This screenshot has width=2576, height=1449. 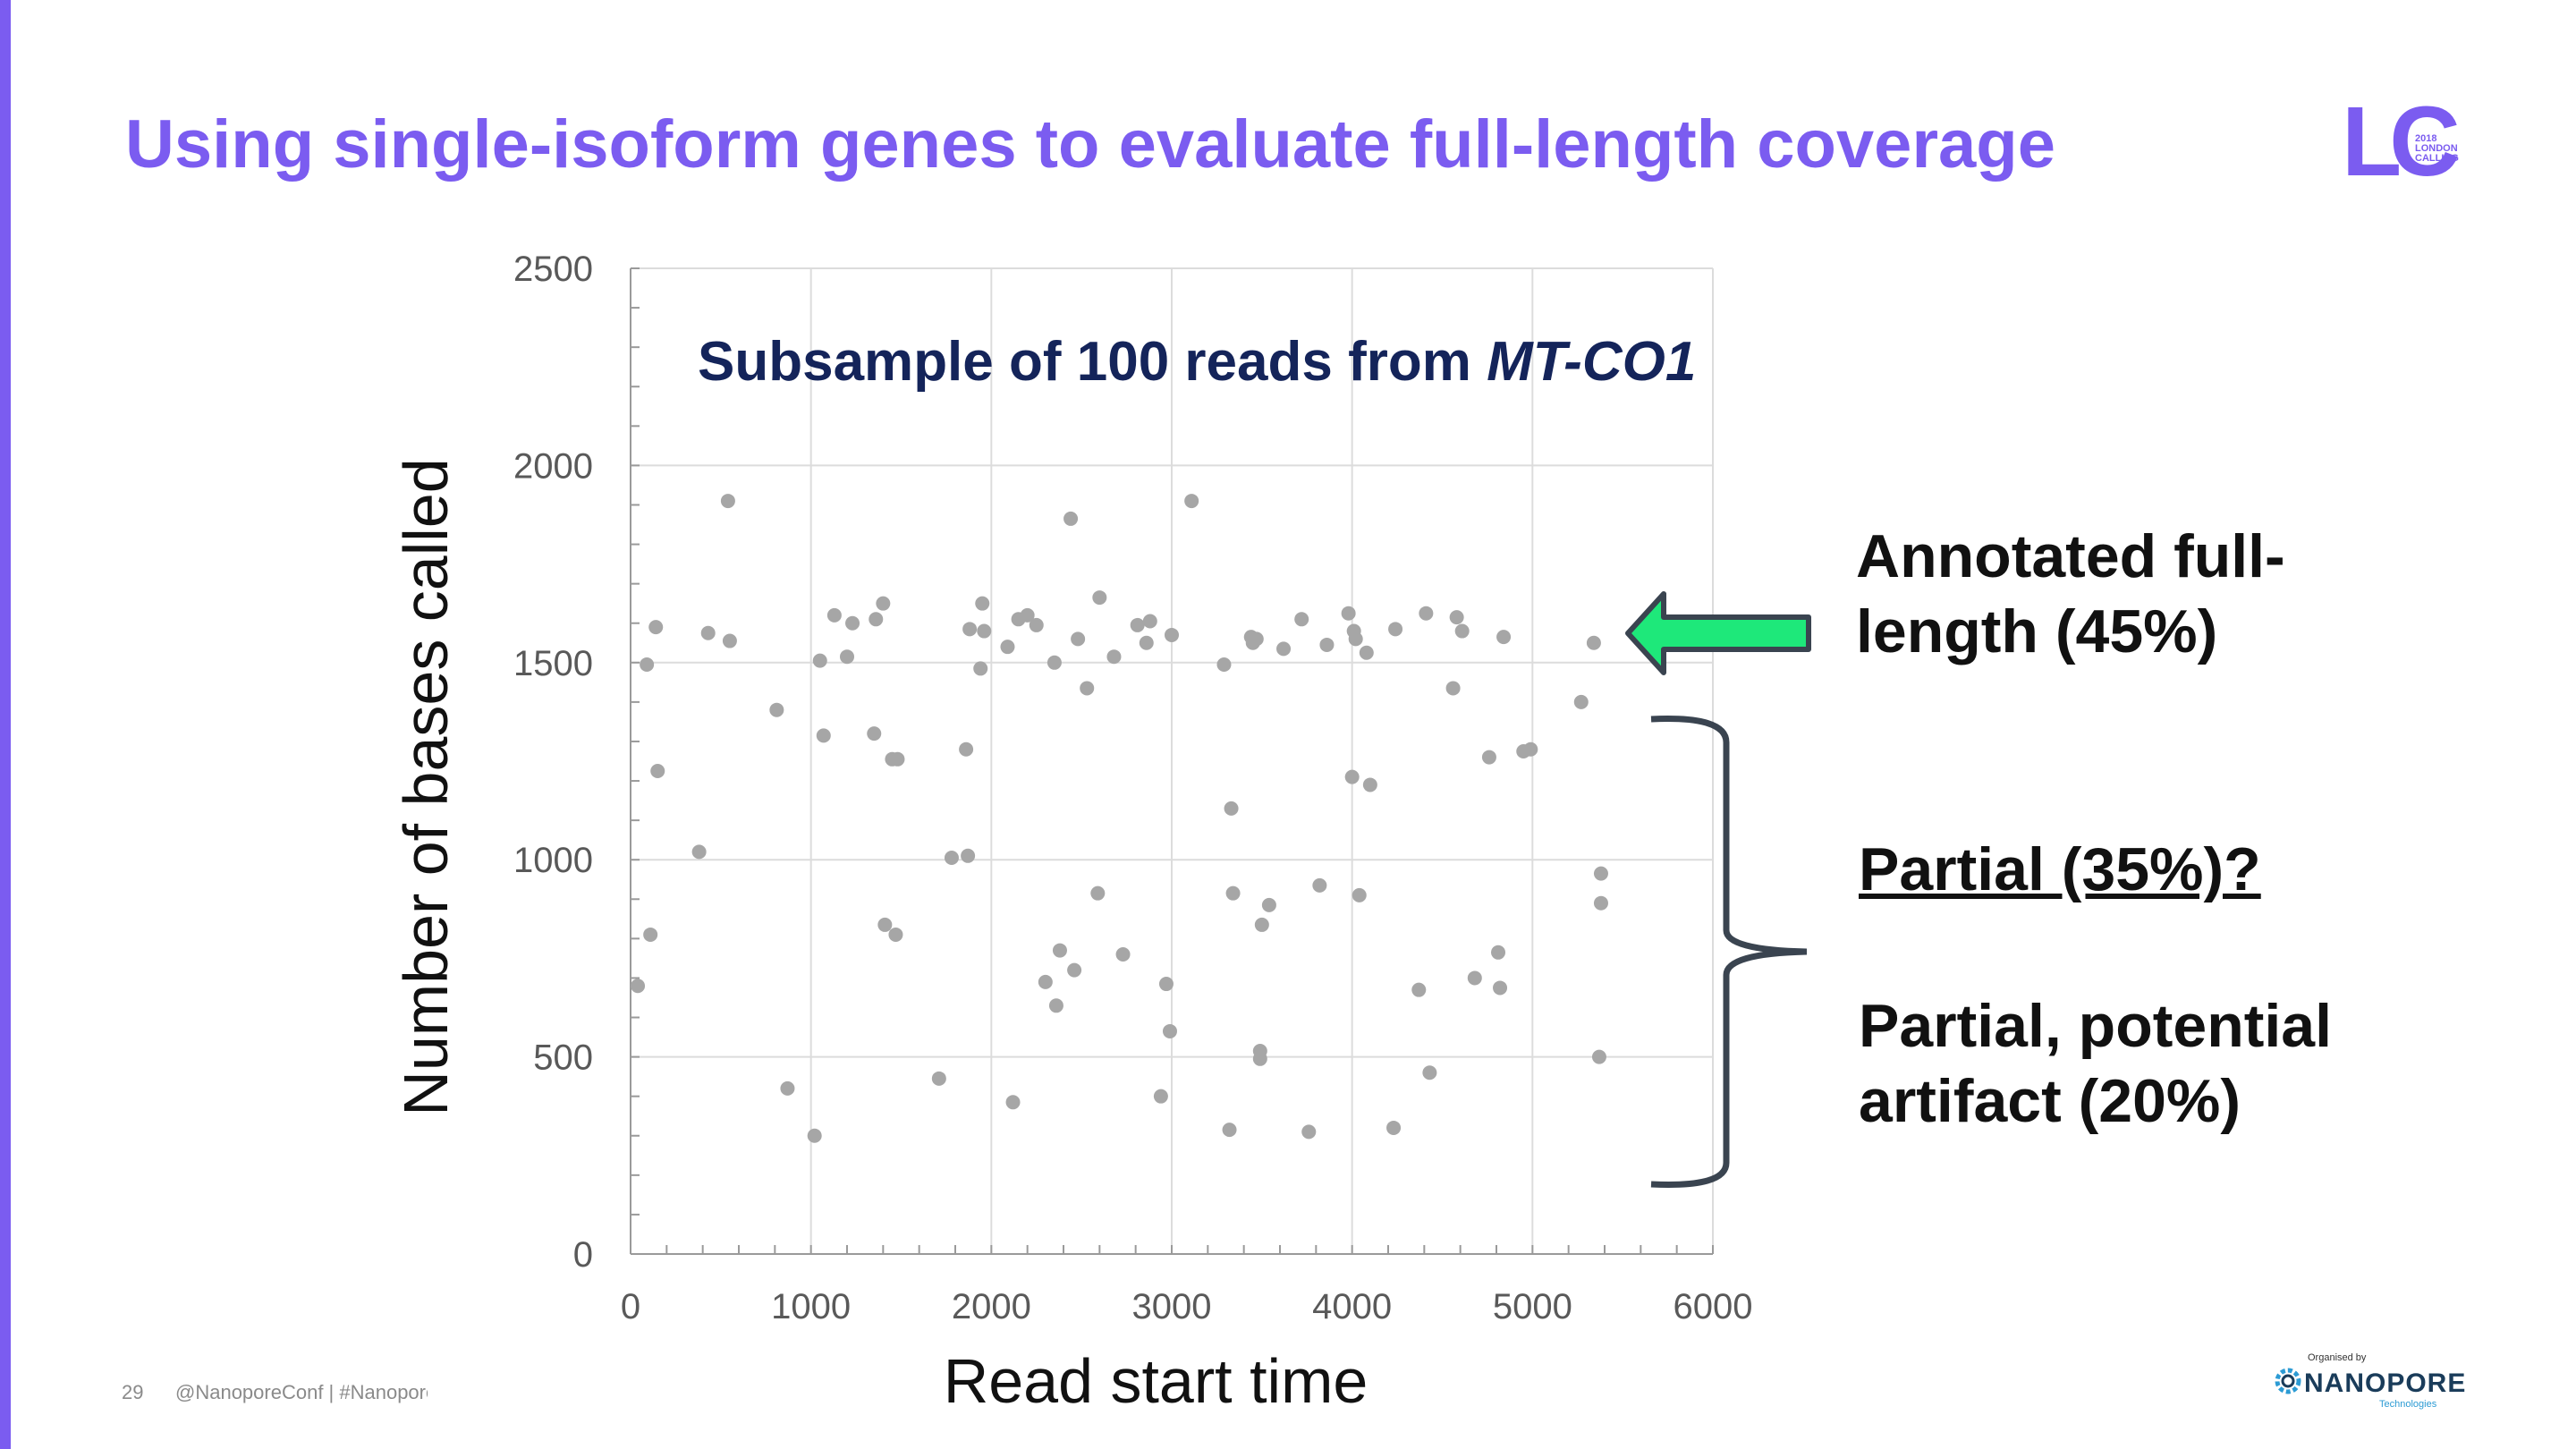 What do you see at coordinates (2337, 1357) in the screenshot?
I see `organised-by-label: Organised by` at bounding box center [2337, 1357].